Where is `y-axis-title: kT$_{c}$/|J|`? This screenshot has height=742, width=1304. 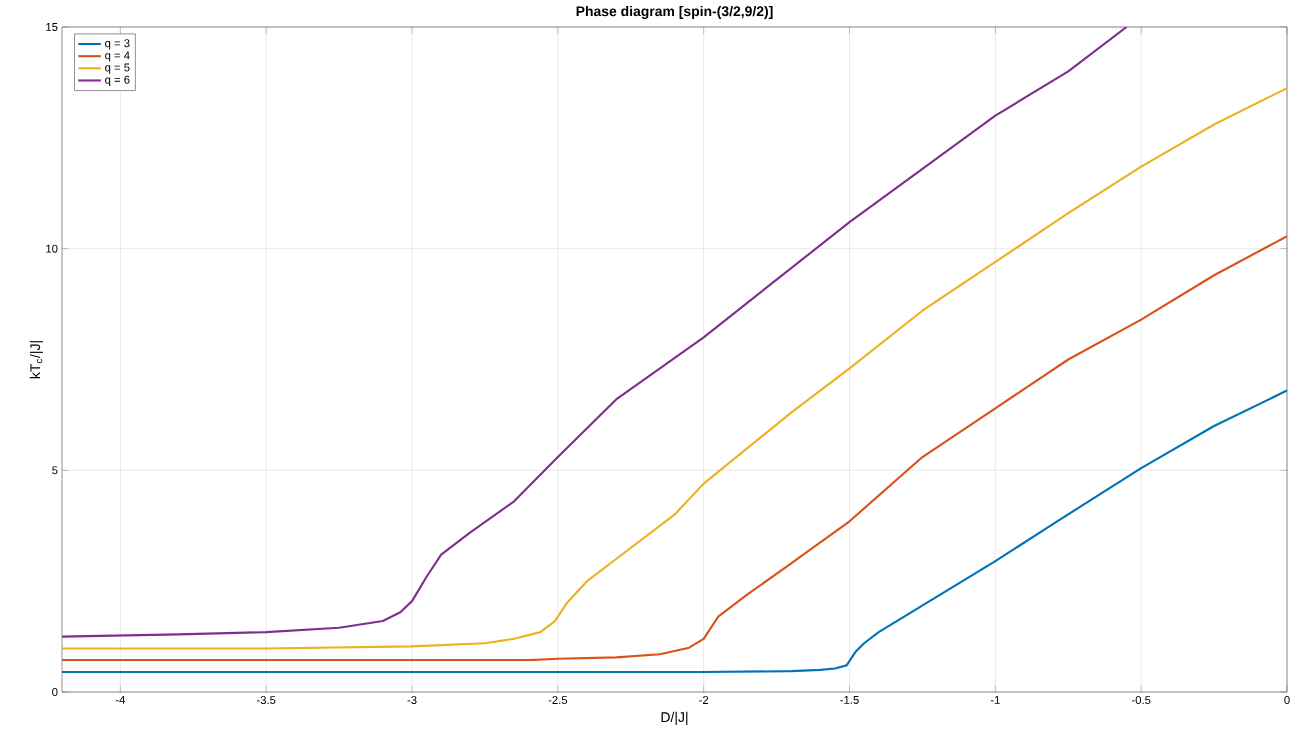
y-axis-title: kT$_{c}$/|J| is located at coordinates (36, 360).